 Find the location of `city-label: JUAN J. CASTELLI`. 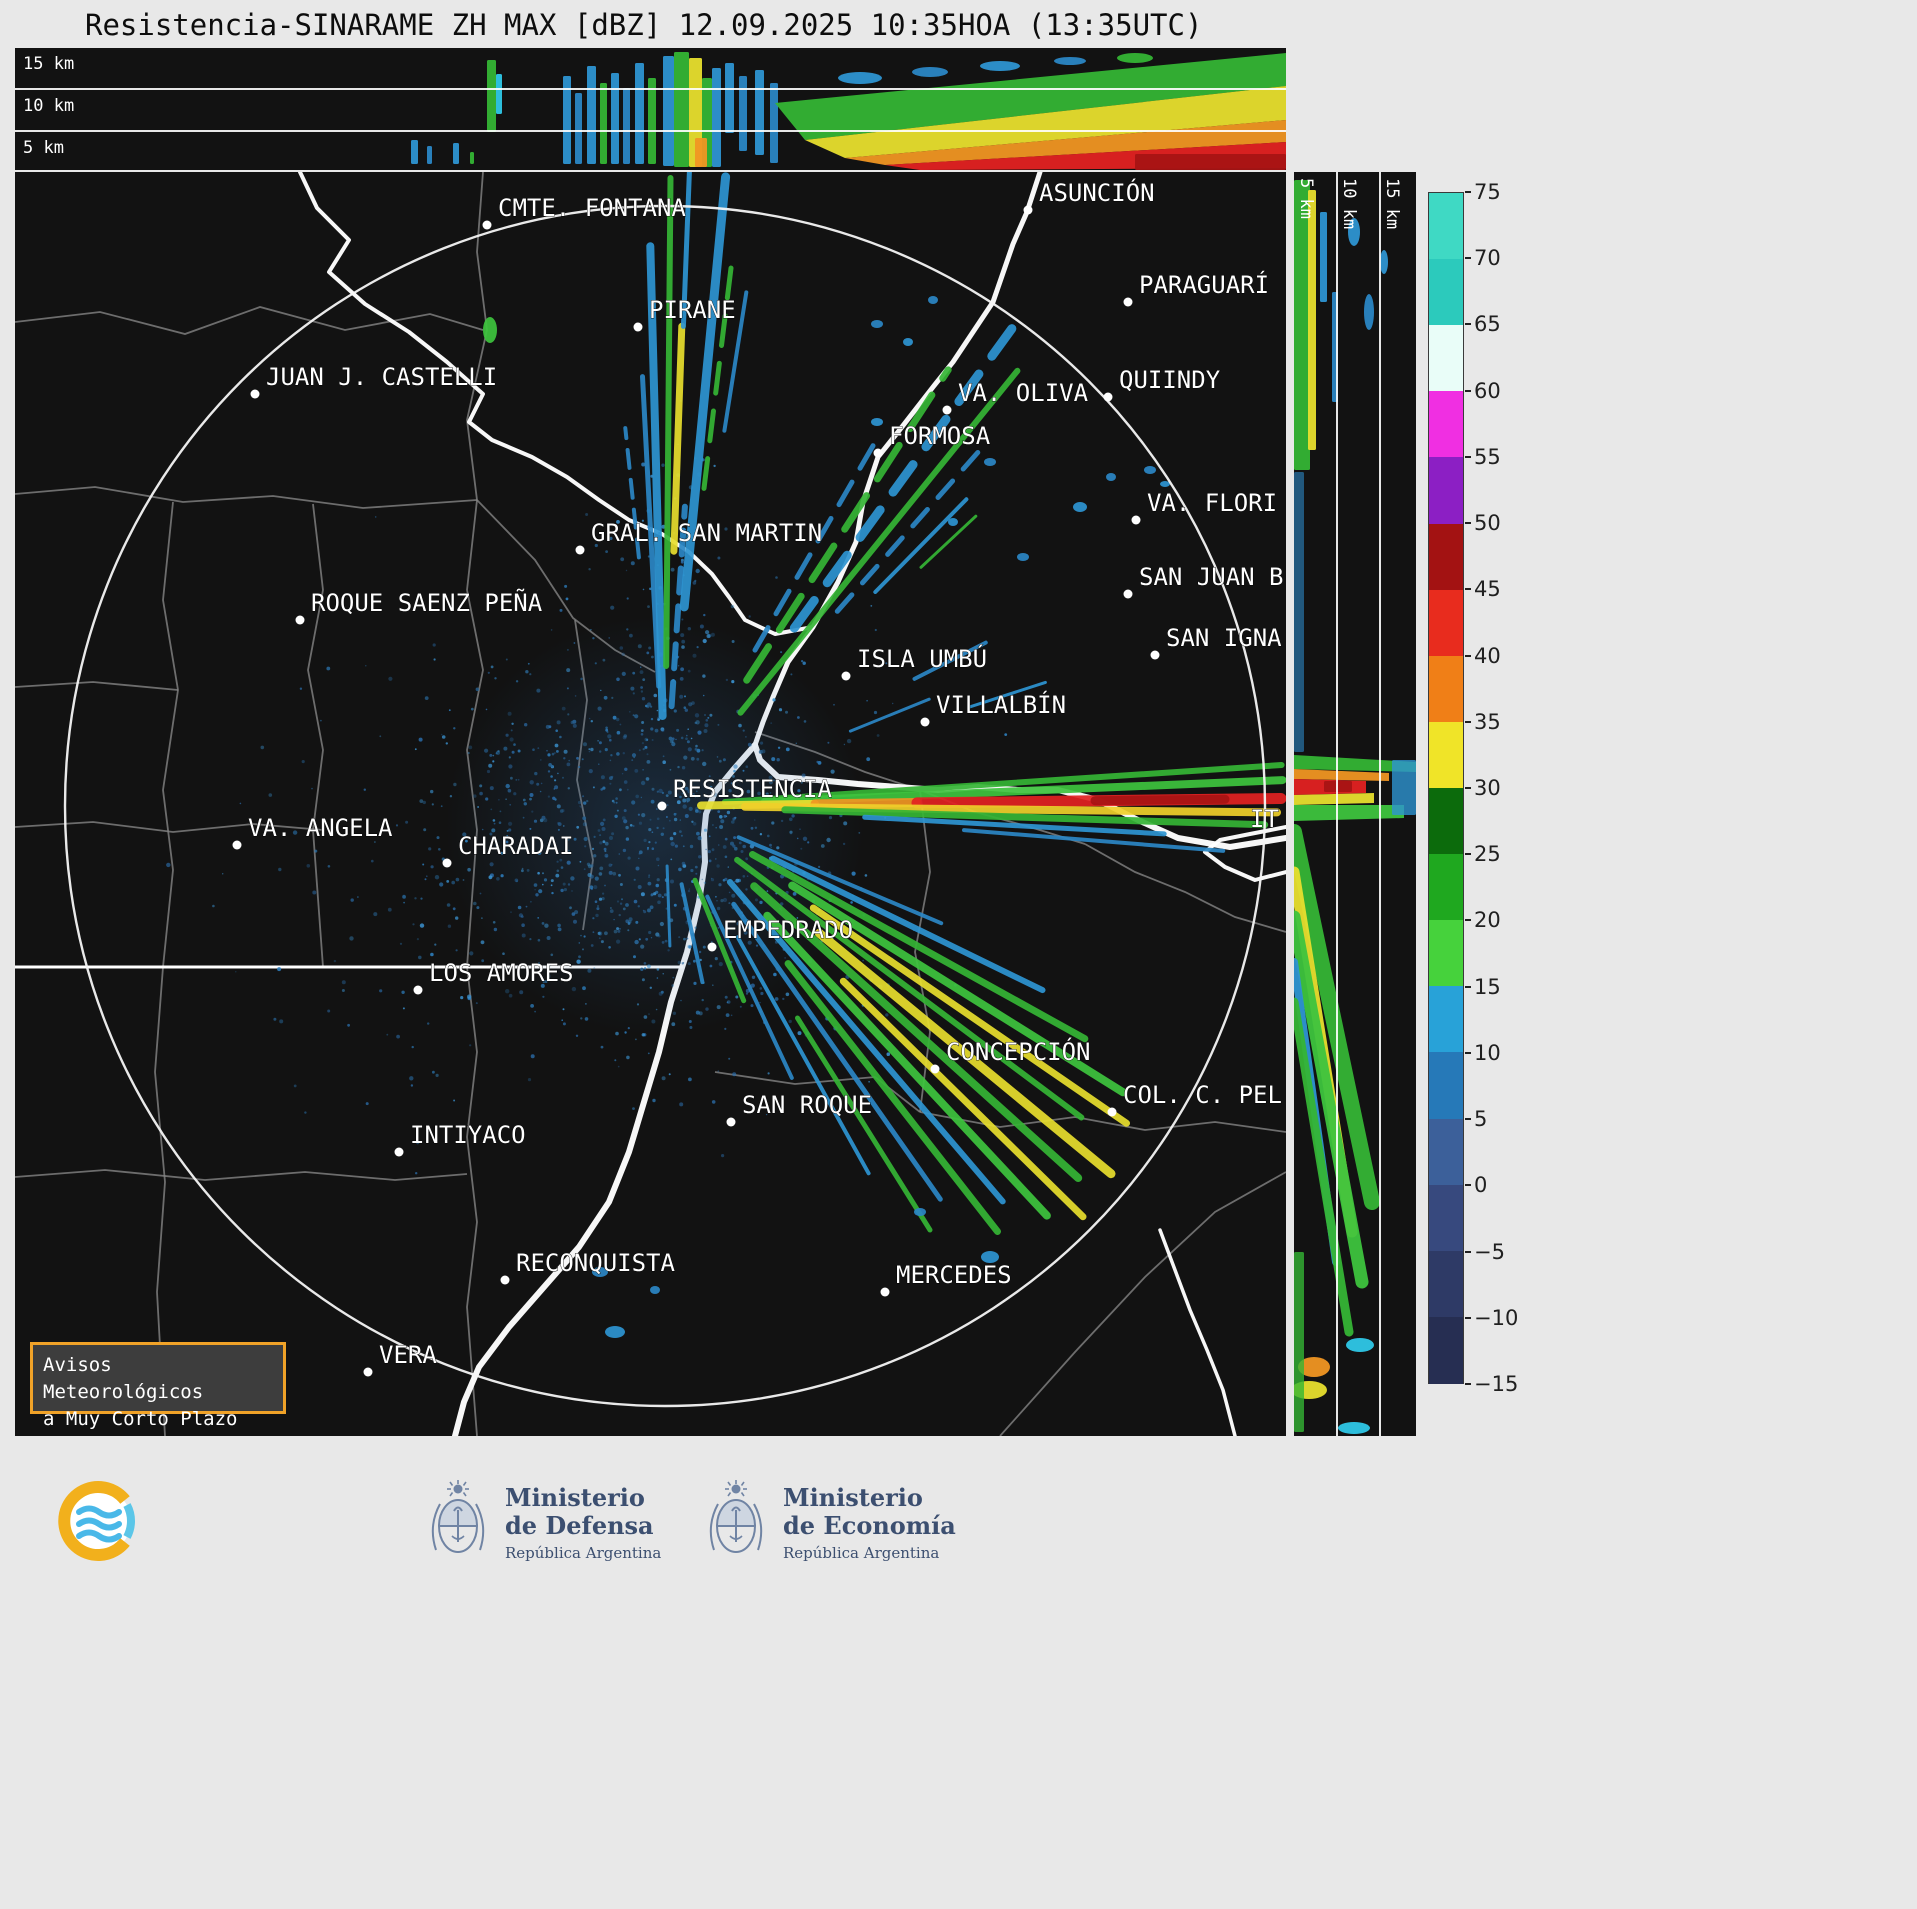

city-label: JUAN J. CASTELLI is located at coordinates (381, 377).